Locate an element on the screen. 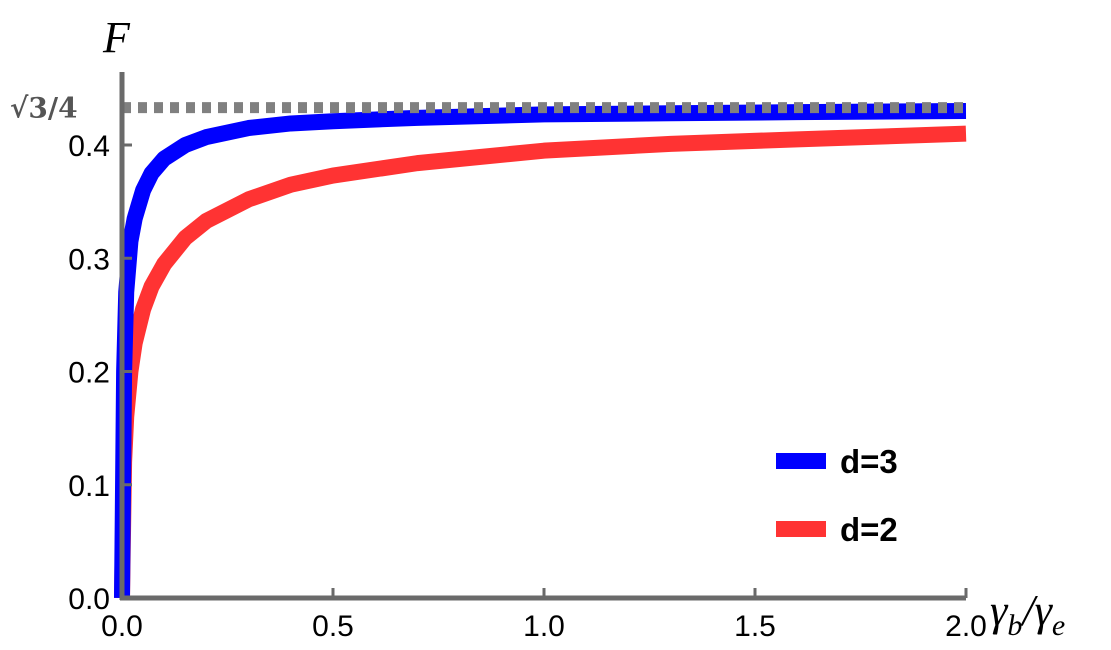  x-axis-title-slash: / is located at coordinates (1028, 610).